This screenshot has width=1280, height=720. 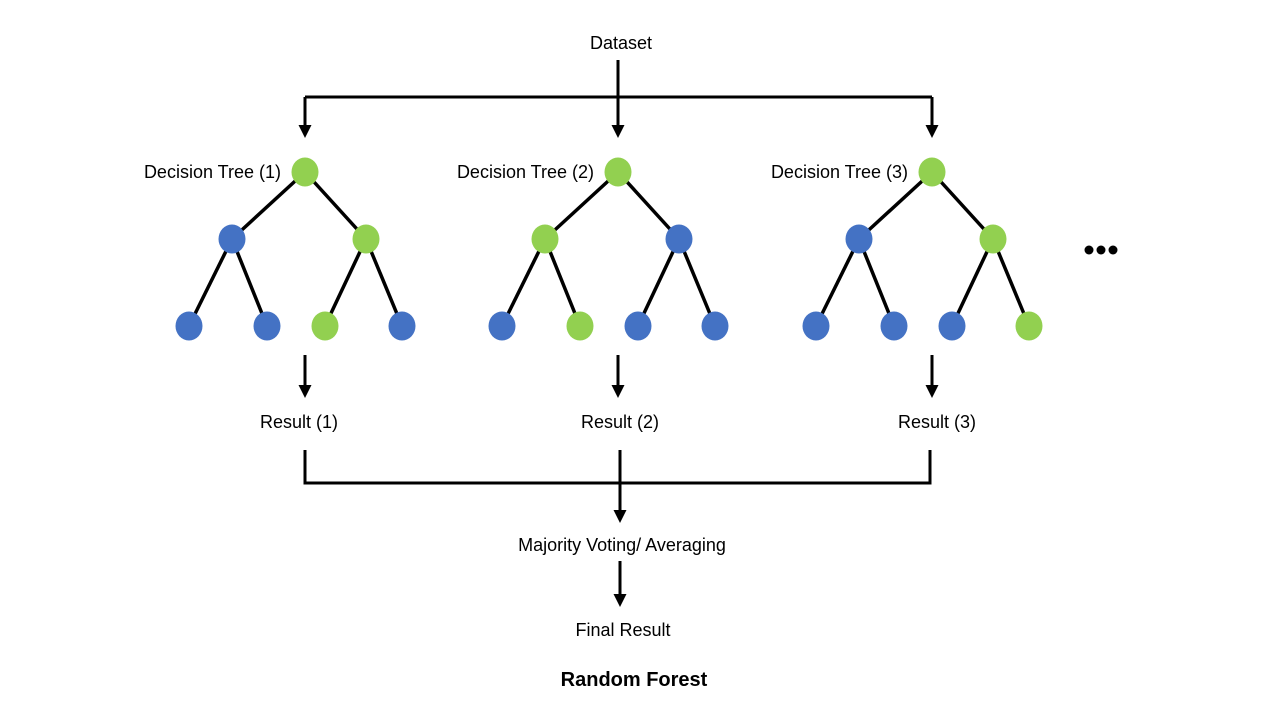 I want to click on final-arrow-head, so click(x=620, y=600).